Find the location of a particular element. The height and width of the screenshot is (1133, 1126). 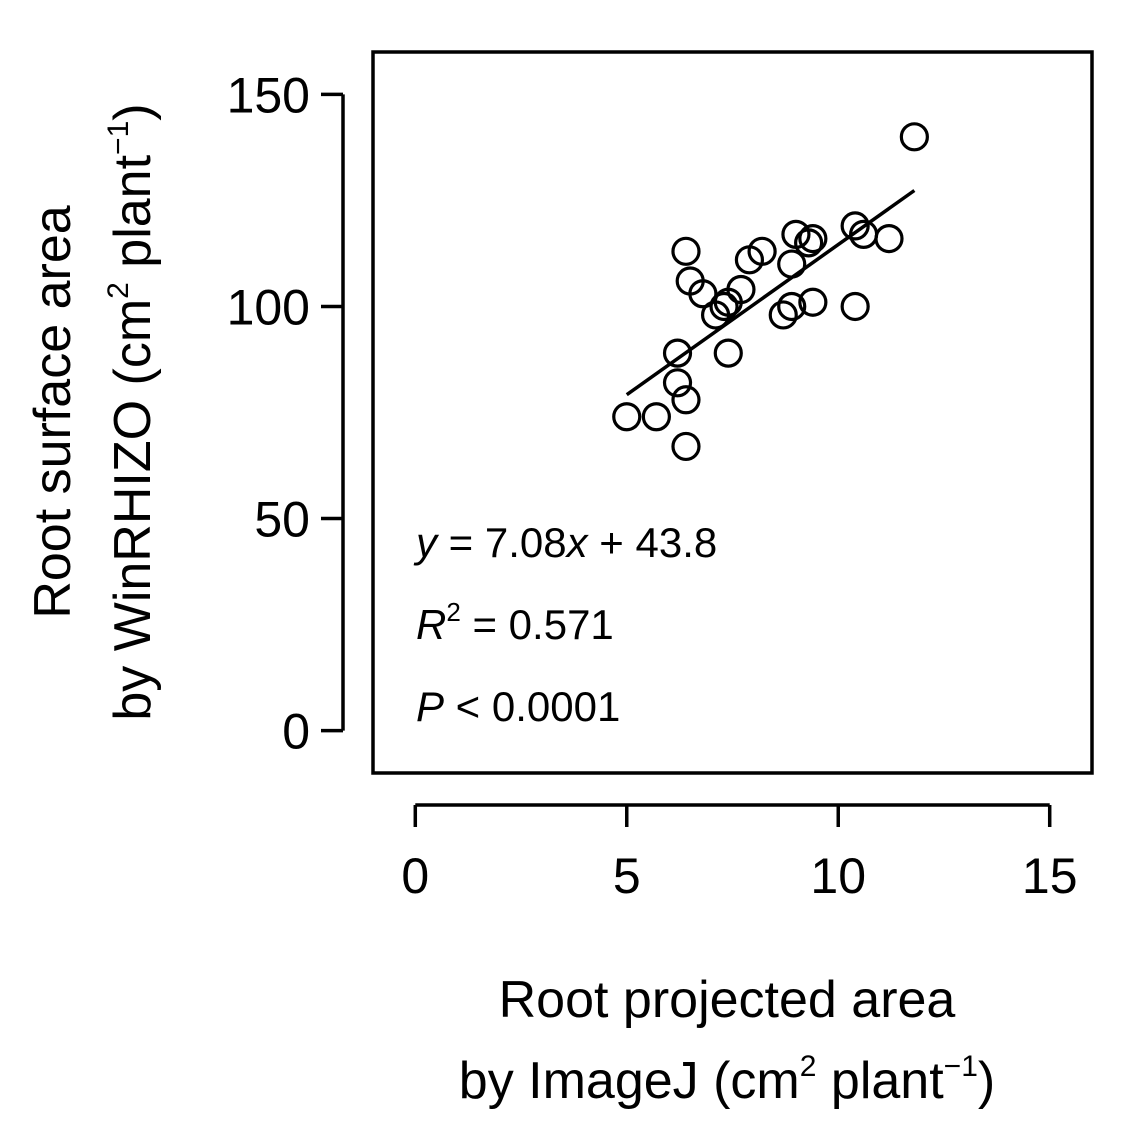

y-tick-label: 150 is located at coordinates (268, 95).